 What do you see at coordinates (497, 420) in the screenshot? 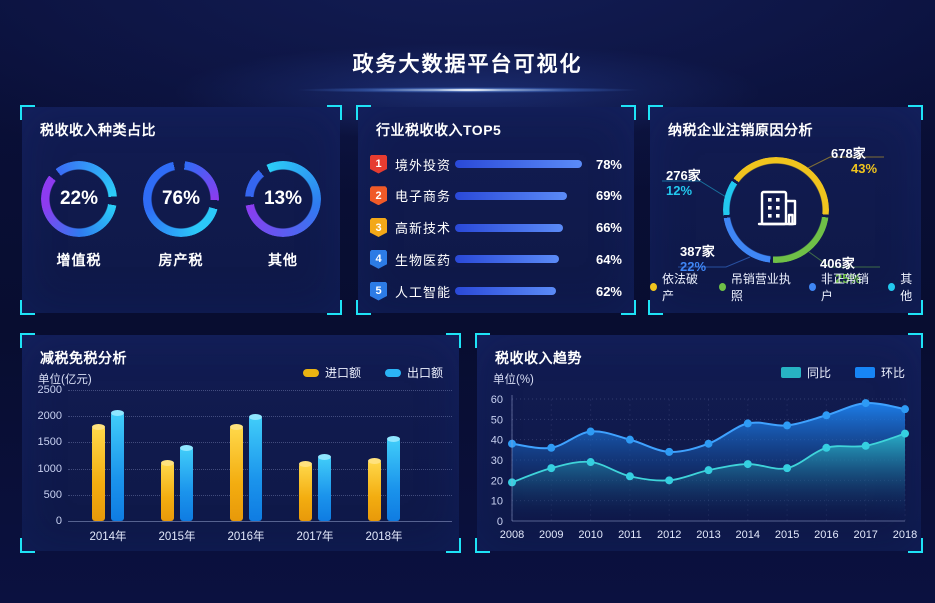
I see `y-axis-tick-label: 50` at bounding box center [497, 420].